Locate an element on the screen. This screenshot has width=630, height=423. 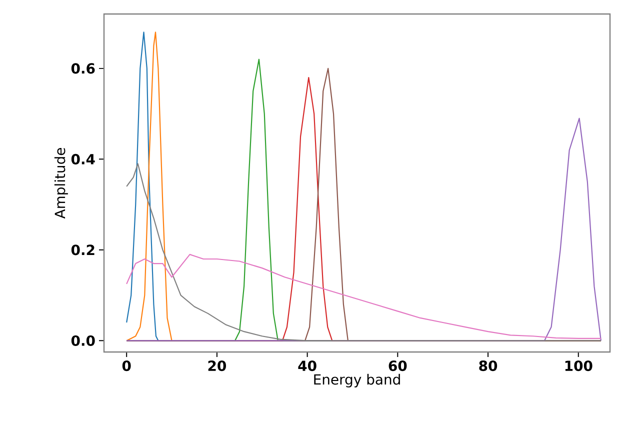
x-tick-label: 60 is located at coordinates (397, 366).